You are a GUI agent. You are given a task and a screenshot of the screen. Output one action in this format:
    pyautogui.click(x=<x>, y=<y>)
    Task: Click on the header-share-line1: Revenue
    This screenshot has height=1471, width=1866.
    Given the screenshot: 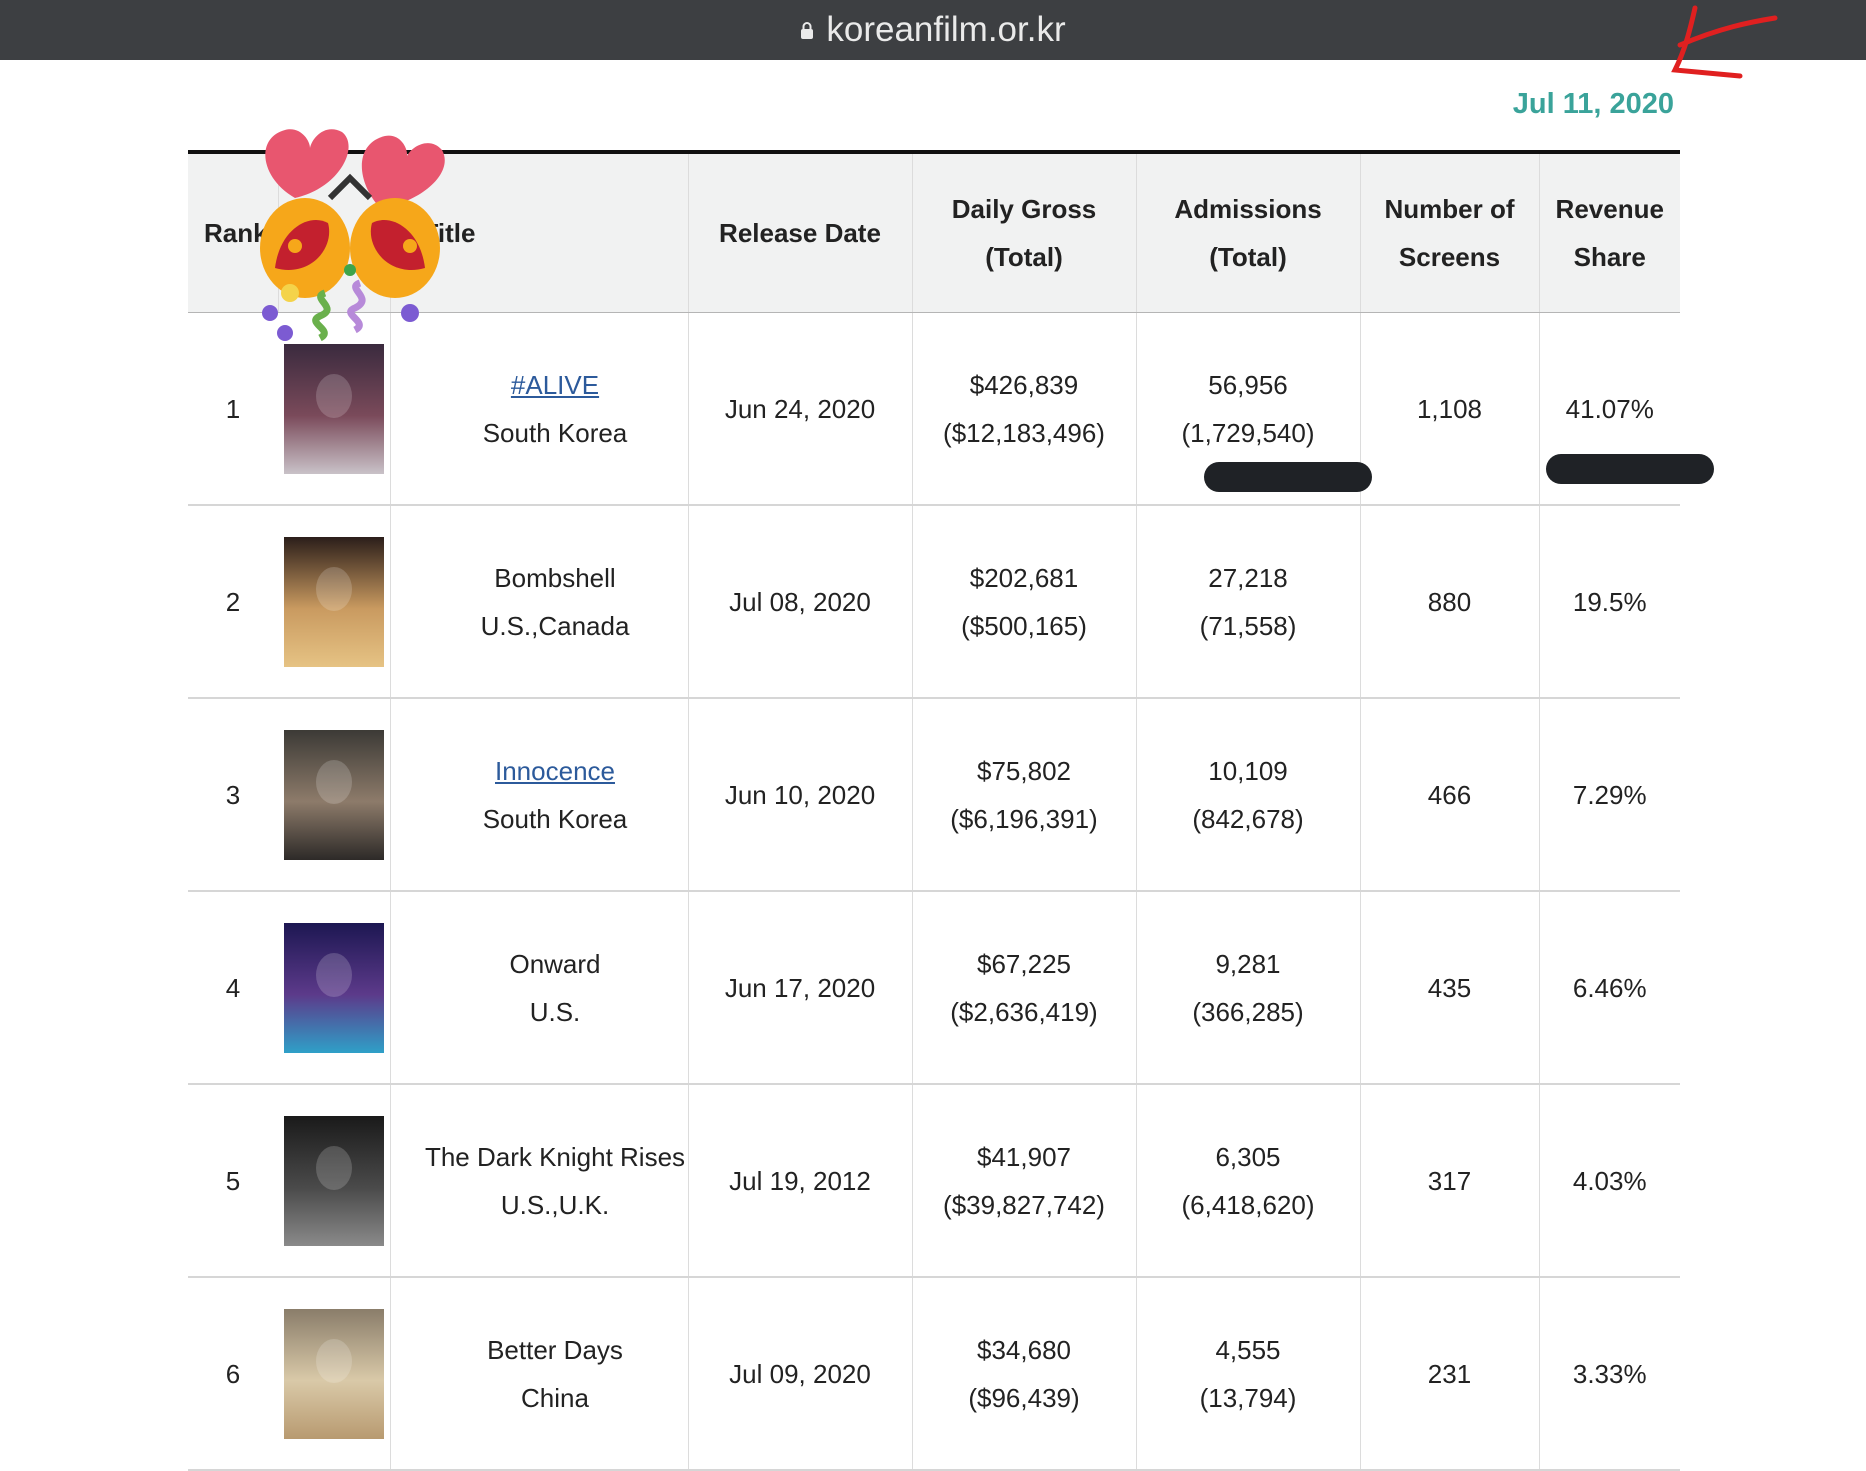 What is the action you would take?
    pyautogui.click(x=1609, y=209)
    